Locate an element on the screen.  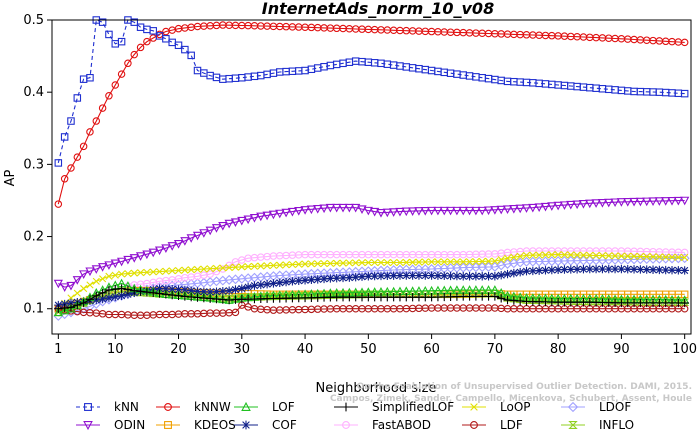
x-tick-label: 40 is located at coordinates (305, 349).